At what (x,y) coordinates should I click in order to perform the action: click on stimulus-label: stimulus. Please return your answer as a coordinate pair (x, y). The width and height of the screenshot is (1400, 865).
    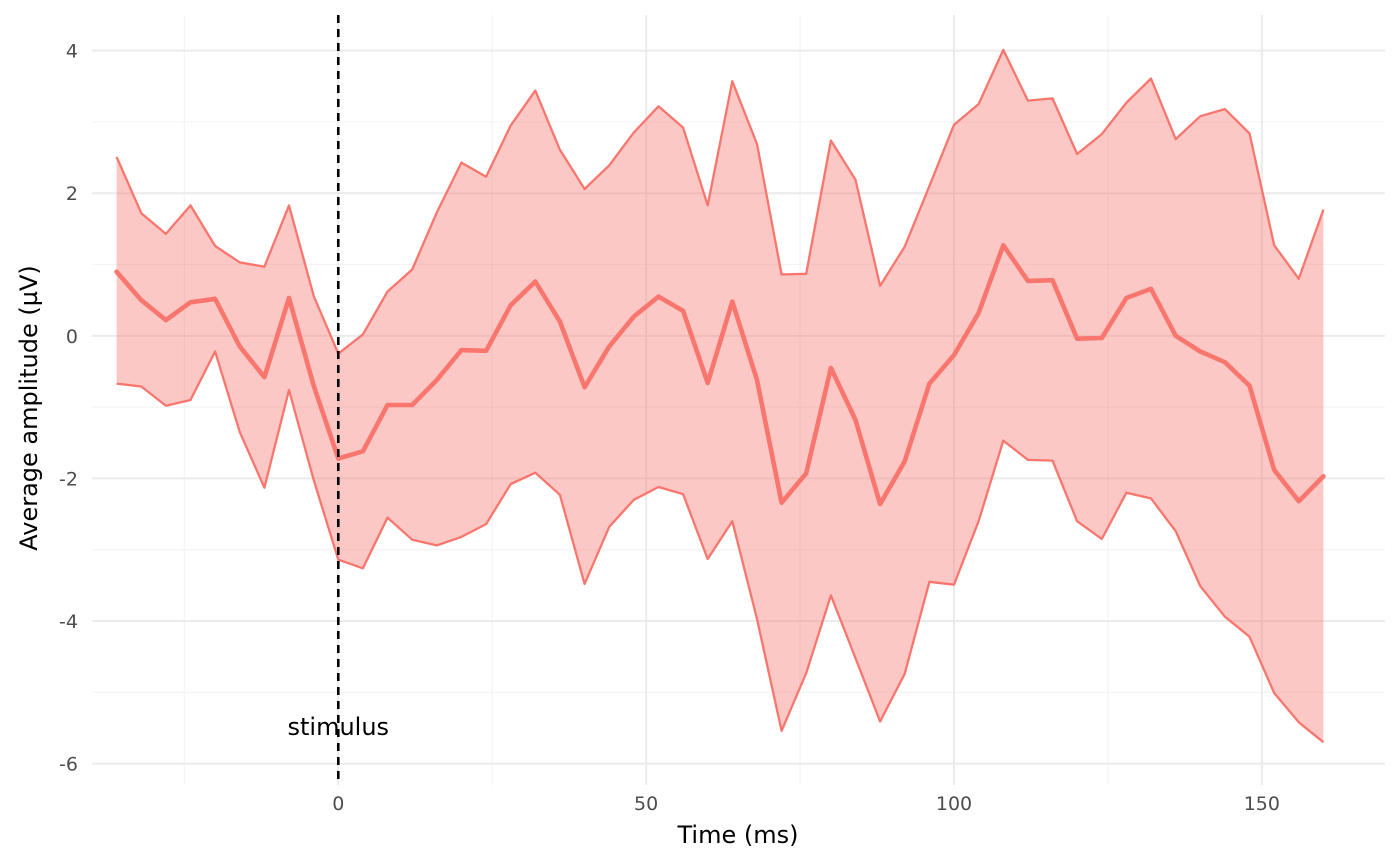
    Looking at the image, I should click on (339, 727).